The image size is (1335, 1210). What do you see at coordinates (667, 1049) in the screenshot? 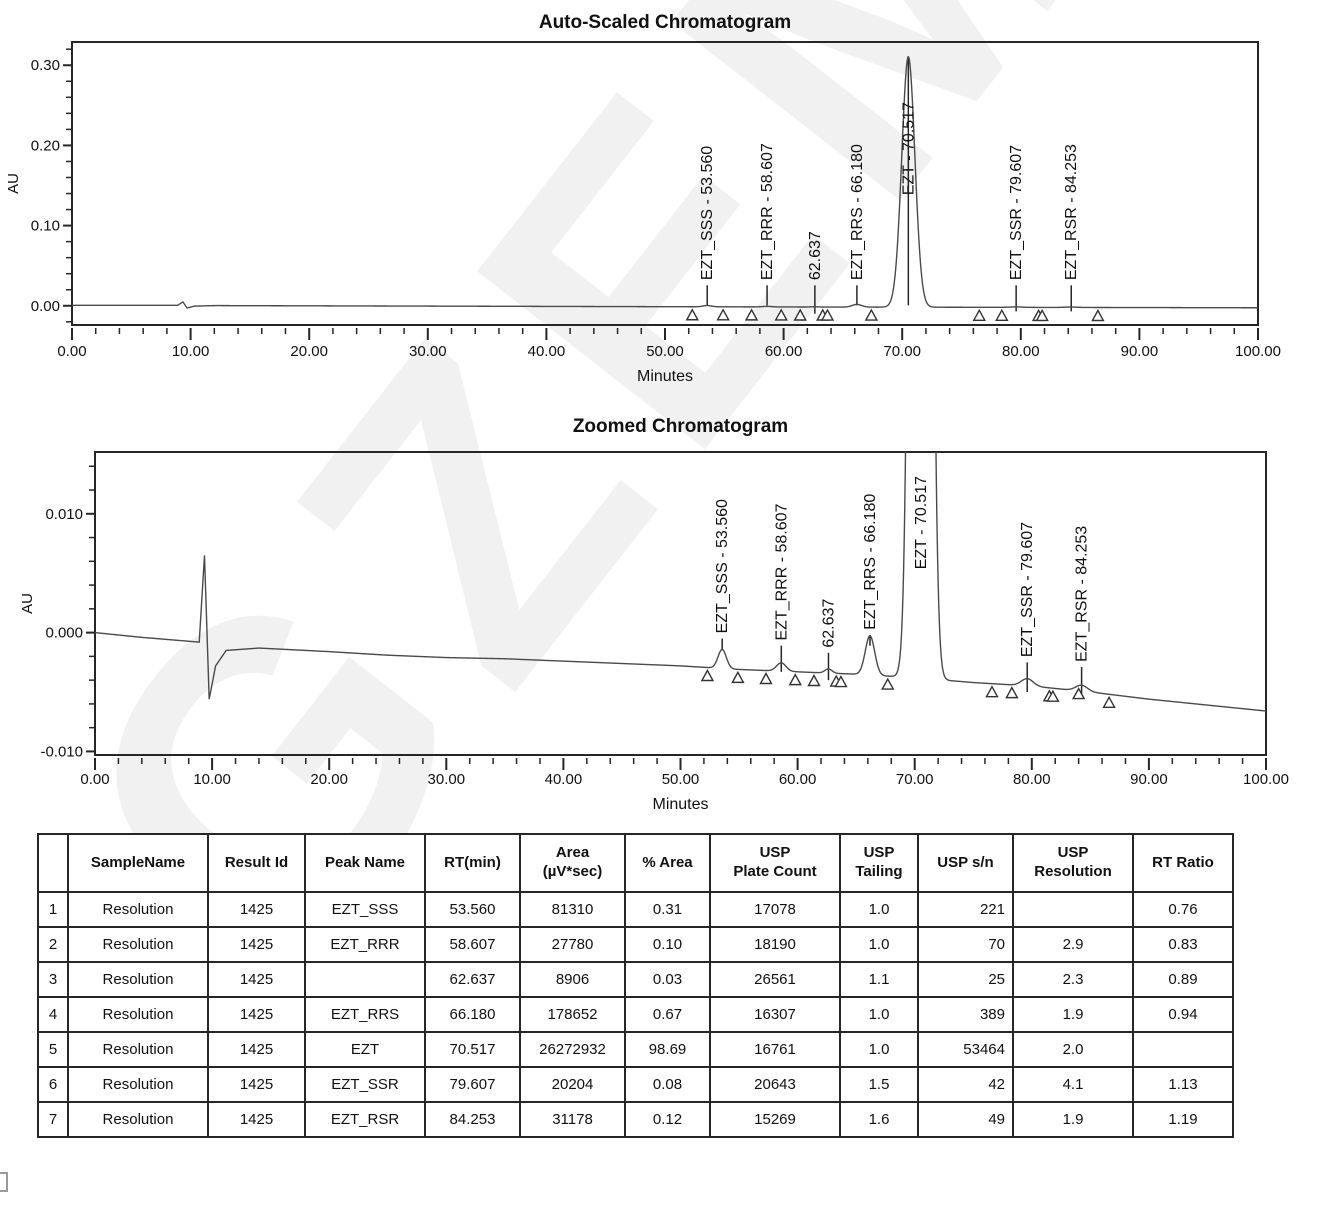
I see `table-cell: 98.69` at bounding box center [667, 1049].